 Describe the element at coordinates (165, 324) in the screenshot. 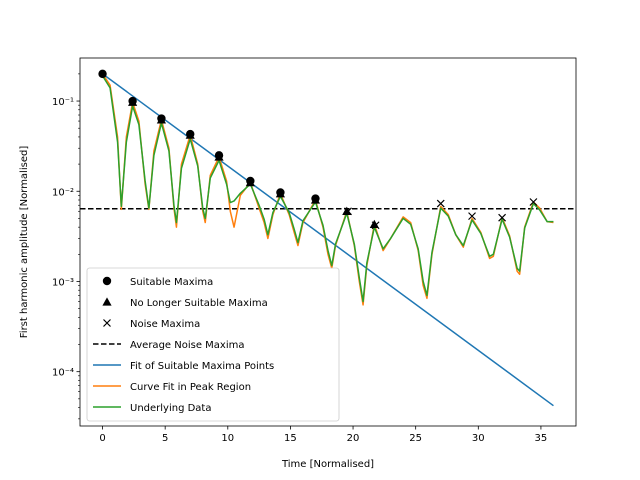

I see `legend-label: Noise Maxima` at that location.